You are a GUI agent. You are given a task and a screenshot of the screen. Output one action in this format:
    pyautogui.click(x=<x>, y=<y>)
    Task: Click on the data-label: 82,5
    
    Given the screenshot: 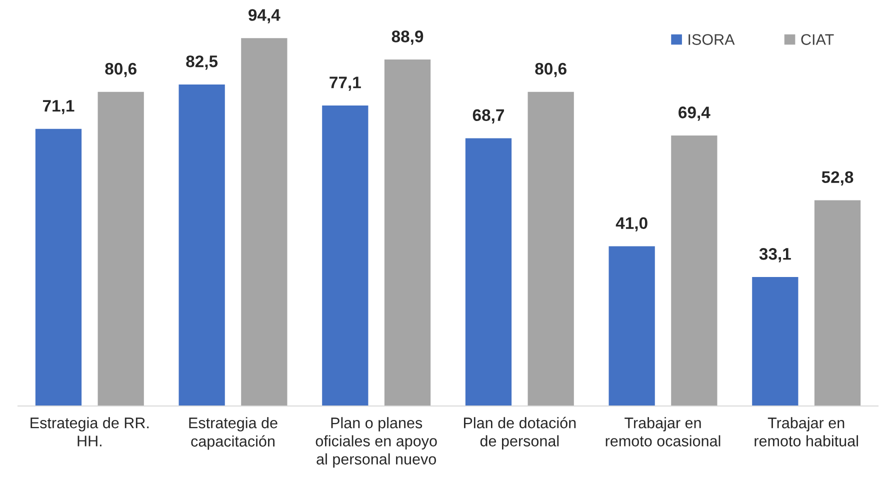 What is the action you would take?
    pyautogui.click(x=202, y=62)
    